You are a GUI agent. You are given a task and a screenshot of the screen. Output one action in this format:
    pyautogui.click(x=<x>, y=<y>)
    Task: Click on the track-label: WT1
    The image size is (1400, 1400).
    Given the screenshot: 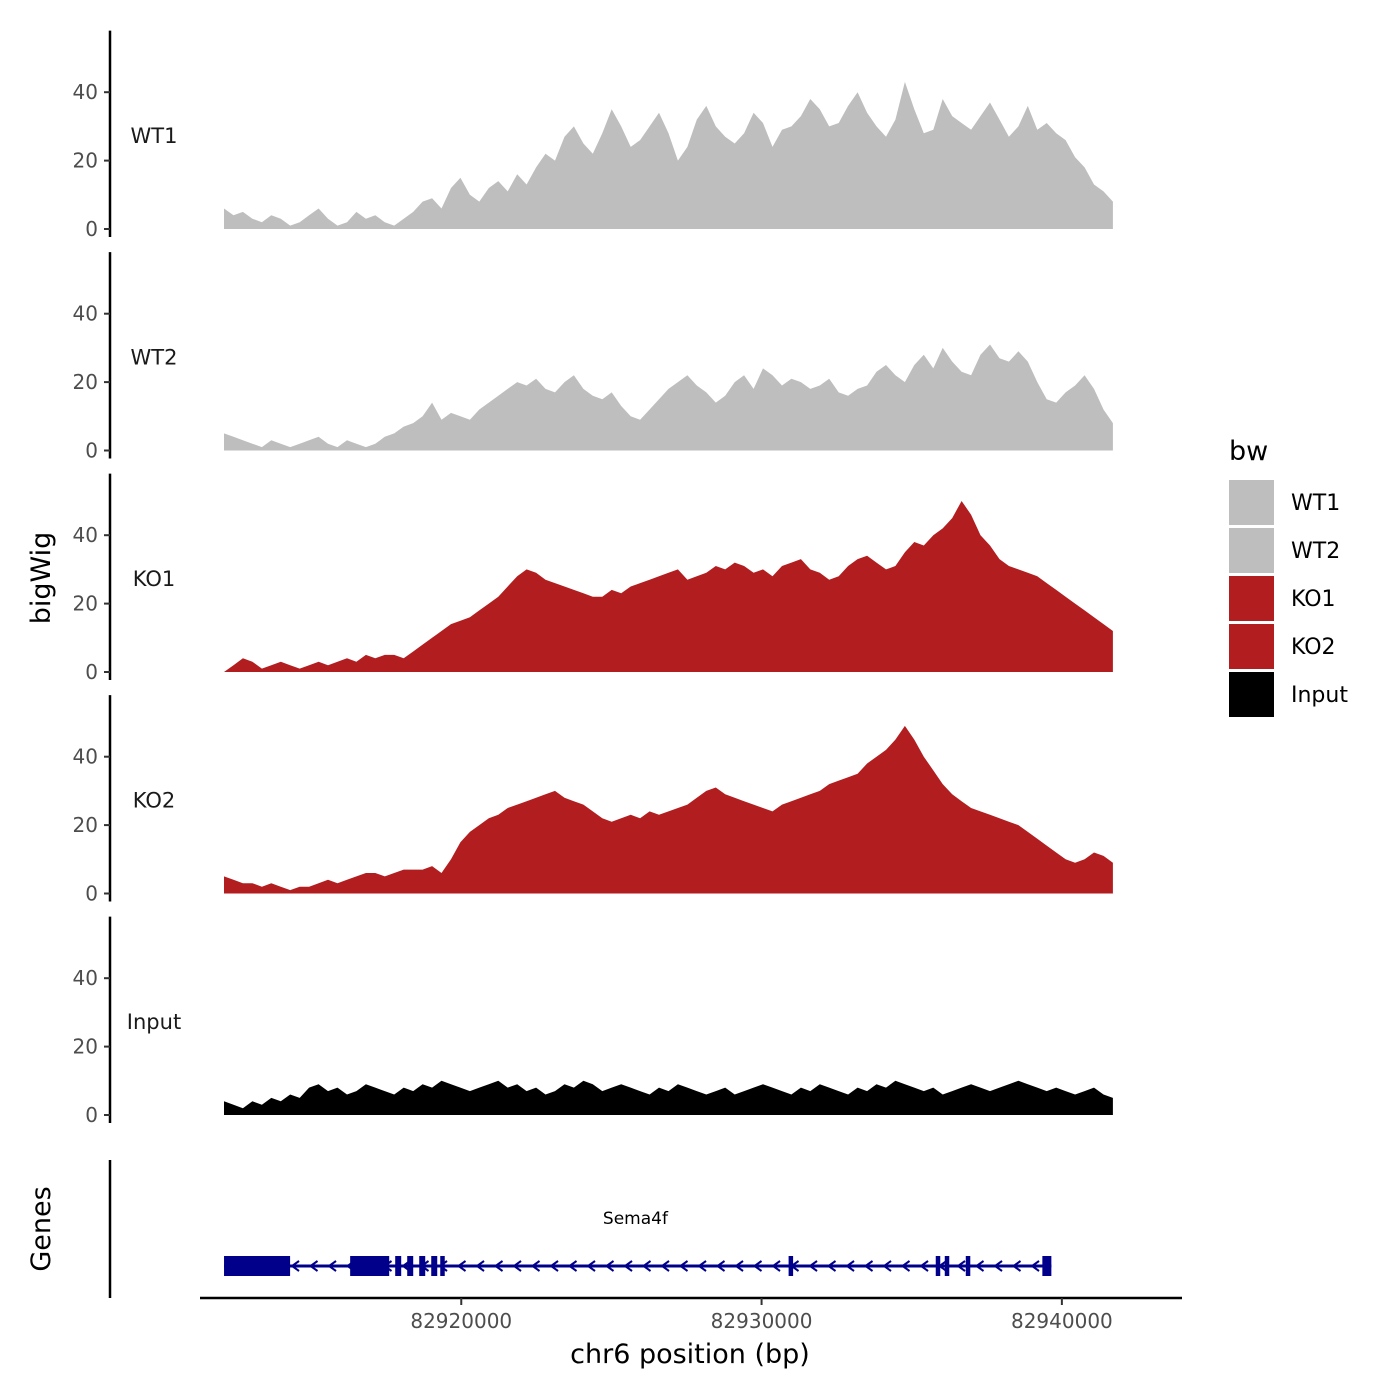 What is the action you would take?
    pyautogui.click(x=154, y=136)
    